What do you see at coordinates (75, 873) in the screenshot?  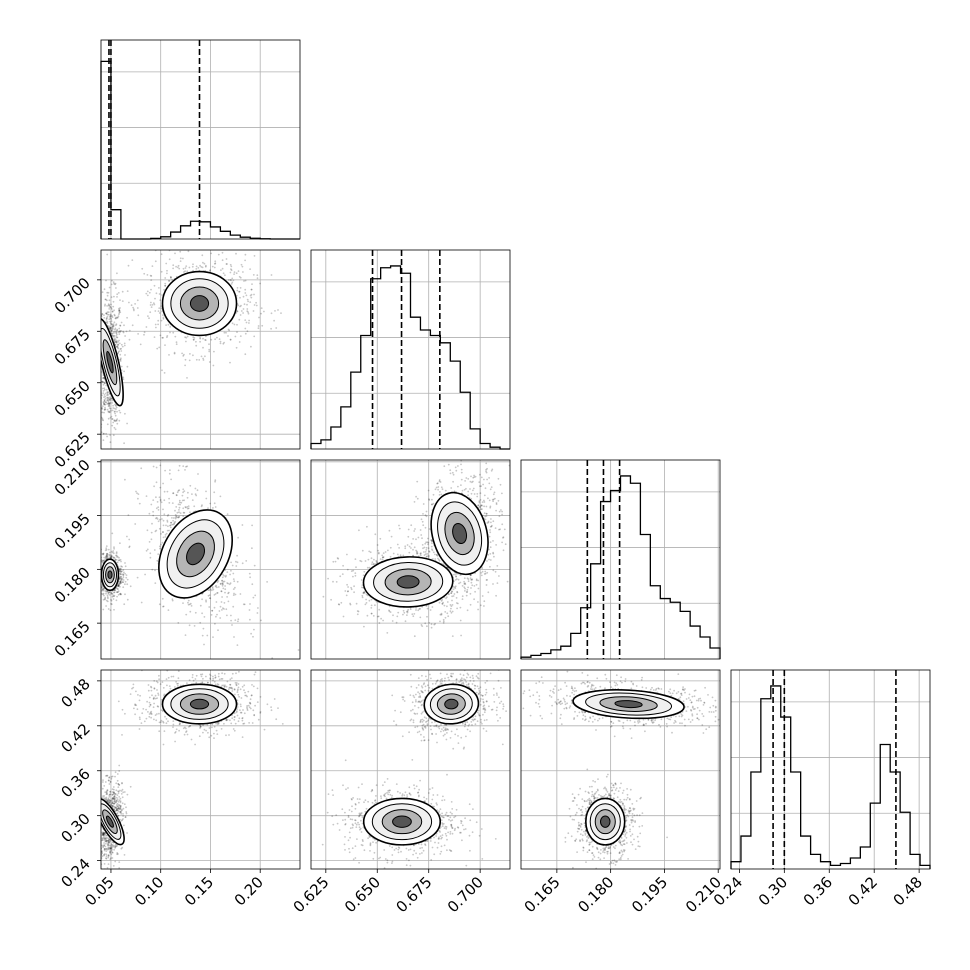 I see `y-tick-label: 0.24` at bounding box center [75, 873].